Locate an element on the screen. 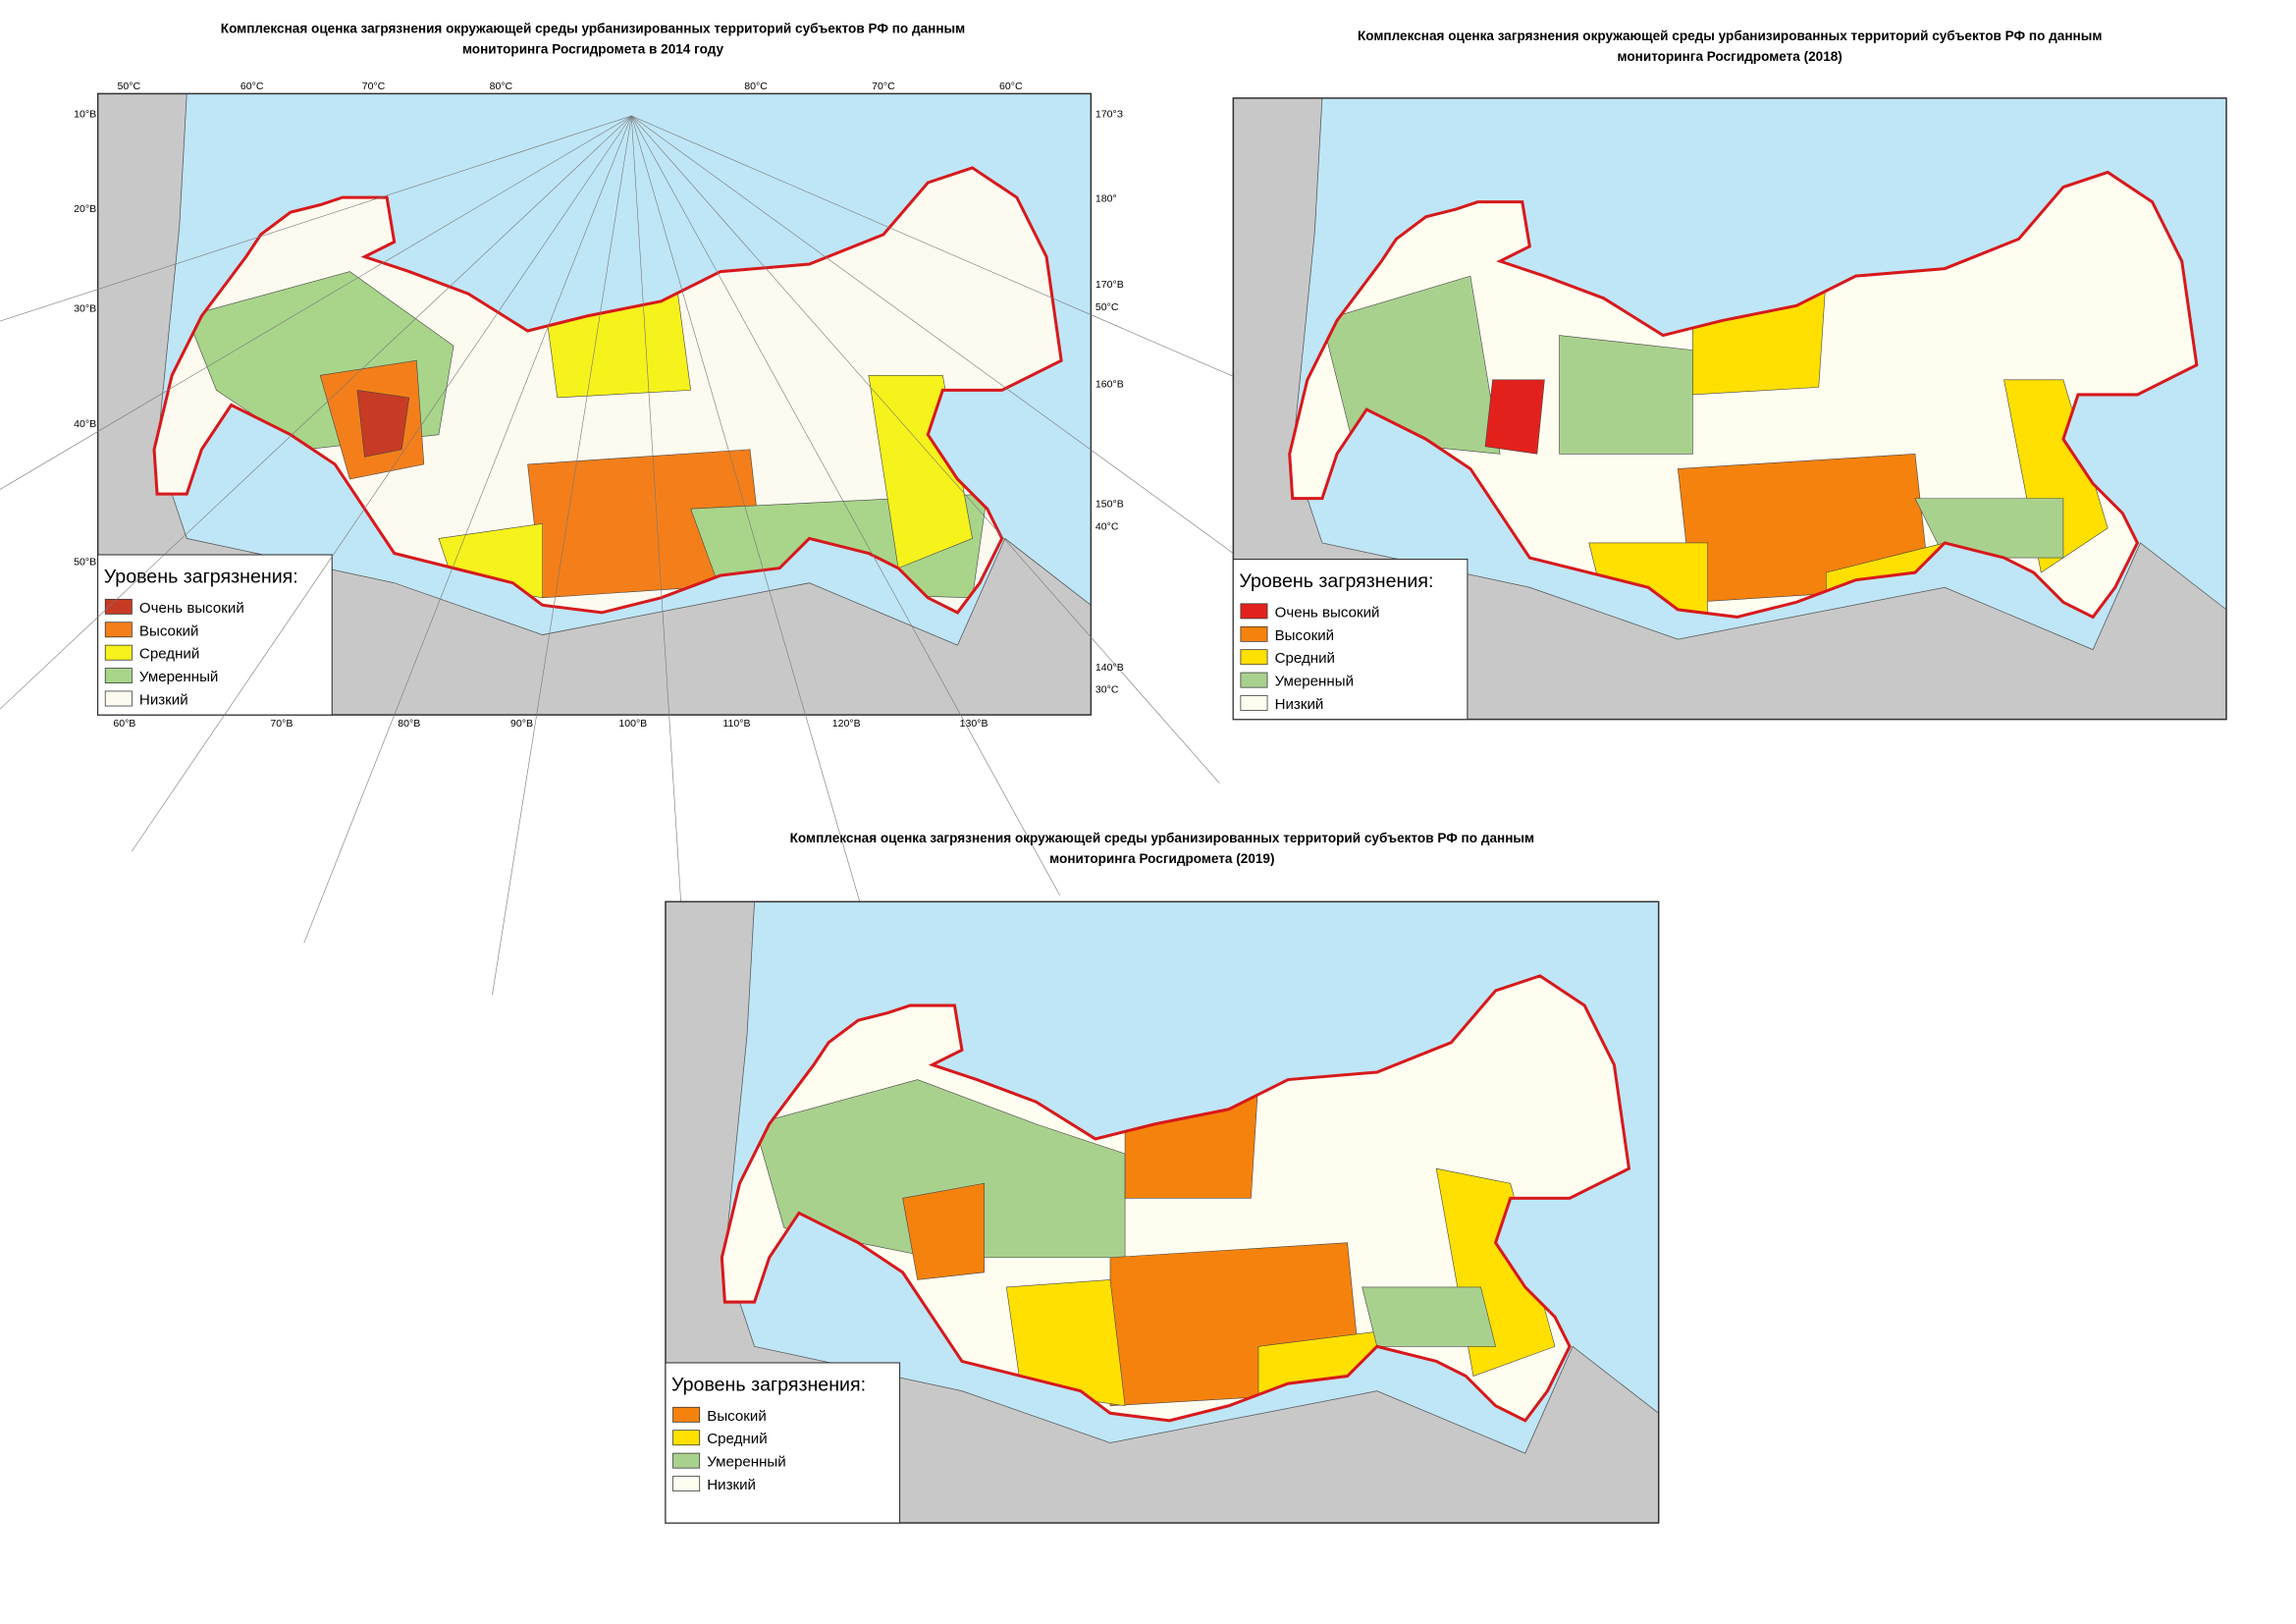  graticule-label: 50°С is located at coordinates (129, 86).